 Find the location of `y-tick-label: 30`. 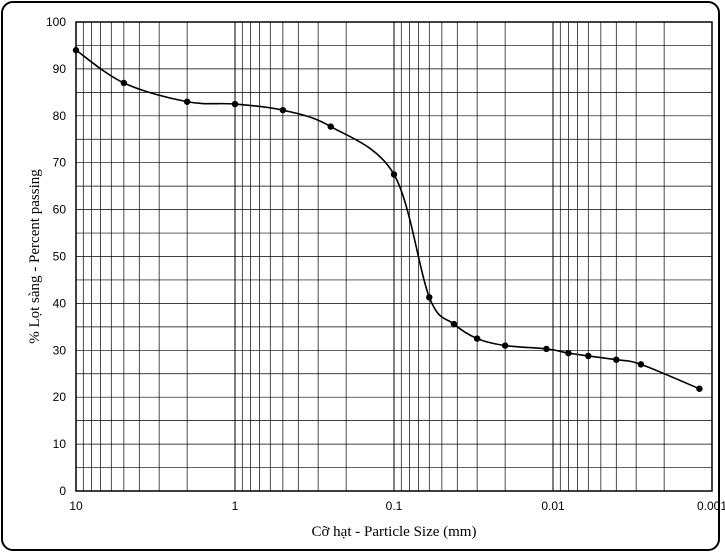

y-tick-label: 30 is located at coordinates (60, 350).